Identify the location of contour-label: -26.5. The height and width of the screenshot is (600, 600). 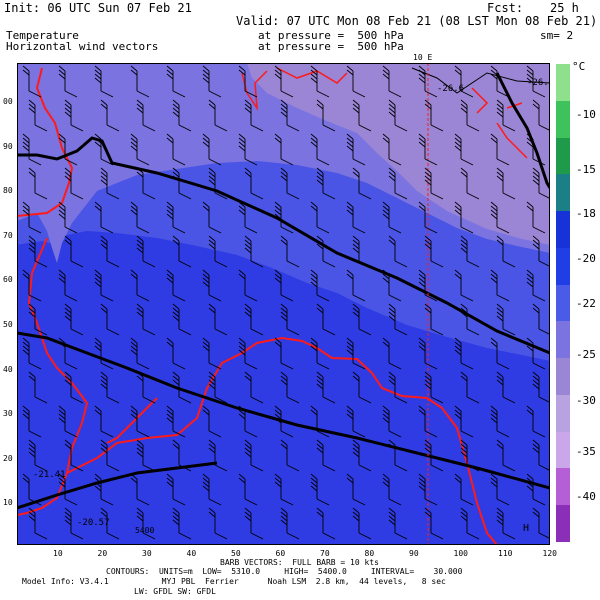
(538, 83).